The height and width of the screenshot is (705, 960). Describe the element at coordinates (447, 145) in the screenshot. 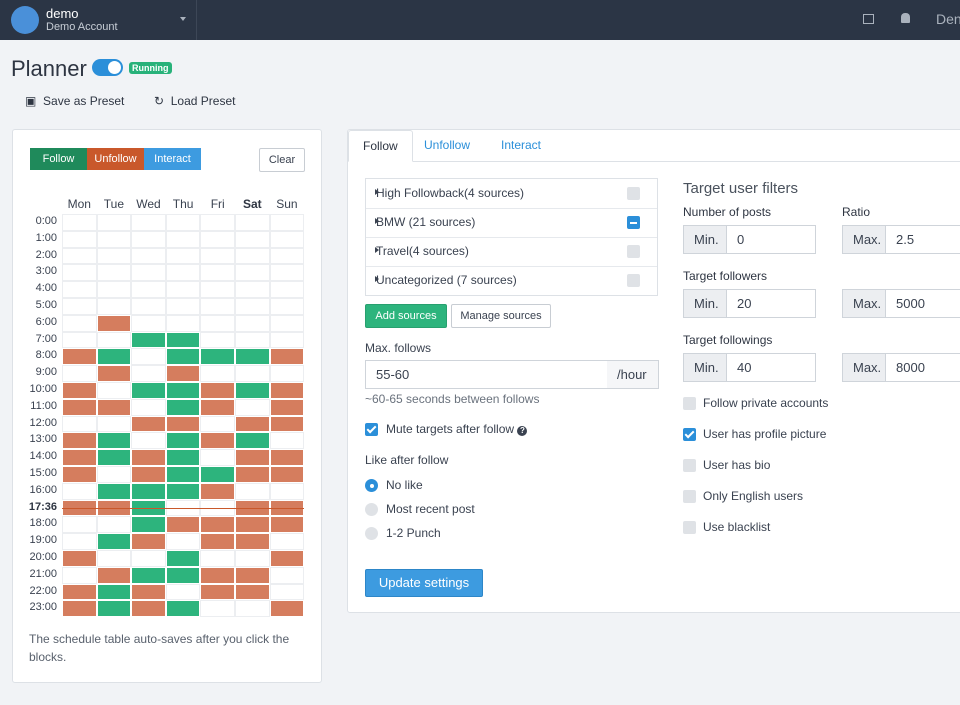

I see `tab: Unfollow` at that location.